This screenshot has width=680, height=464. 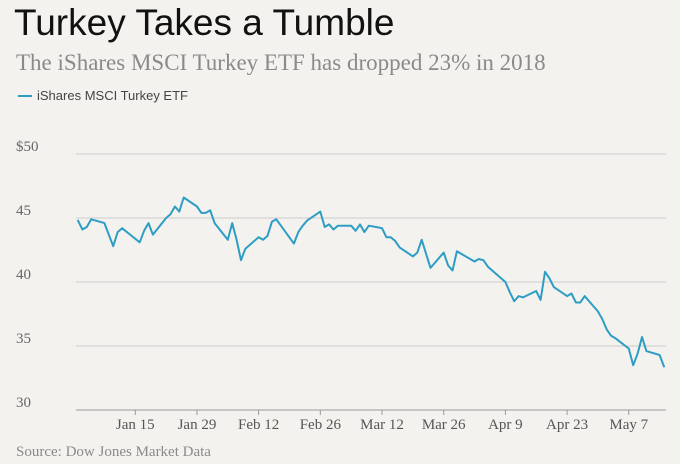 What do you see at coordinates (23, 275) in the screenshot?
I see `y-tick-label: 40` at bounding box center [23, 275].